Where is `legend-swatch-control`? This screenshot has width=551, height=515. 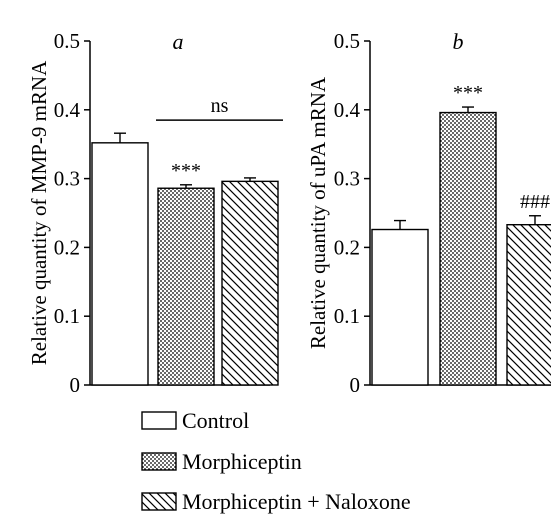 legend-swatch-control is located at coordinates (159, 420).